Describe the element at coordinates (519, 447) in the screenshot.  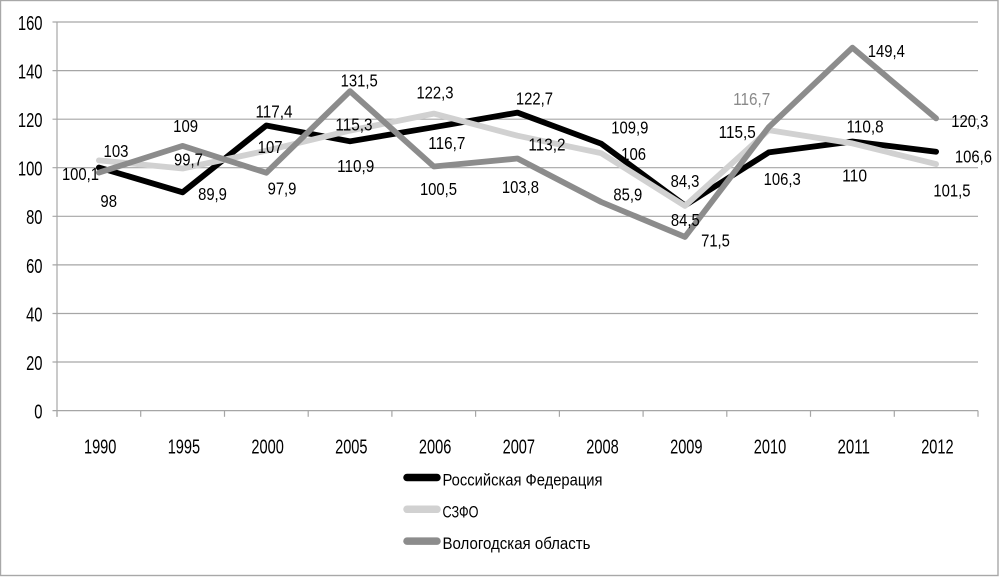
I see `svg-text: 2007` at that location.